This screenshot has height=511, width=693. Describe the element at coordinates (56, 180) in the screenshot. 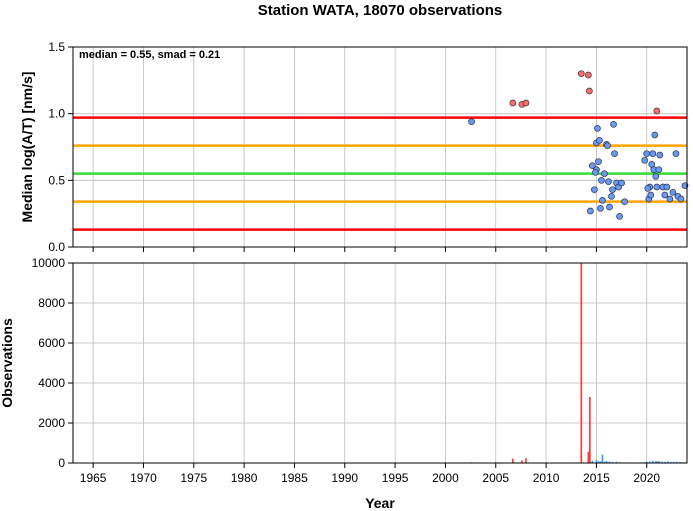

I see `median-ytick-label-1: 0.5` at that location.